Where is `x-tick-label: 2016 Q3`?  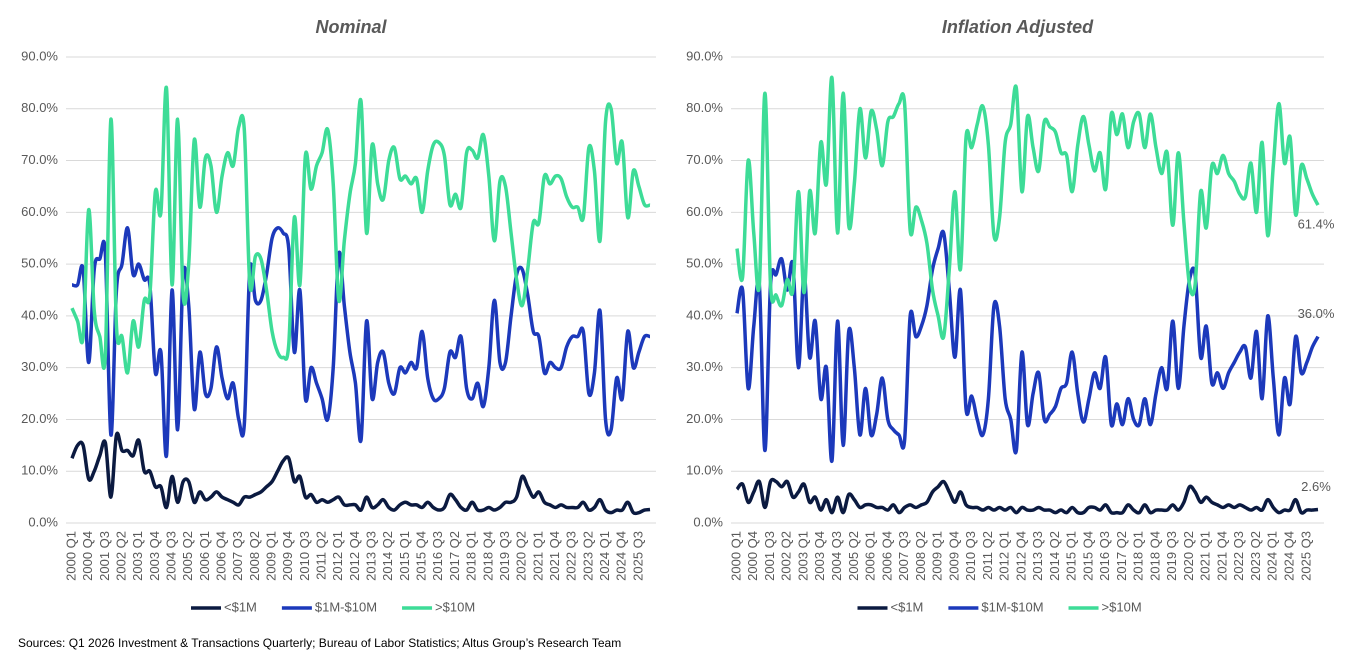
x-tick-label: 2016 Q3 is located at coordinates (437, 556).